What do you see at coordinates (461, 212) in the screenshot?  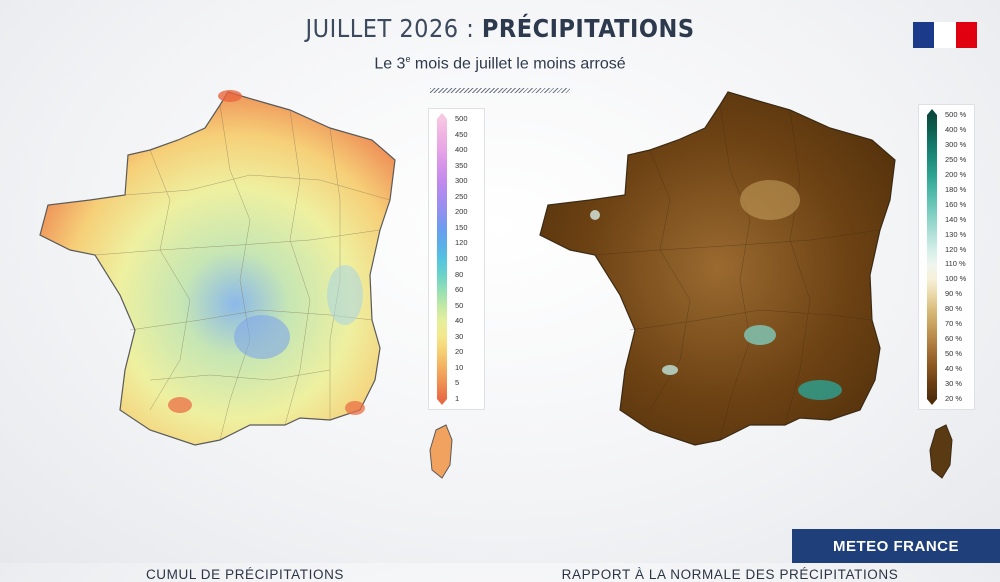 I see `legend-tick-label: 200` at bounding box center [461, 212].